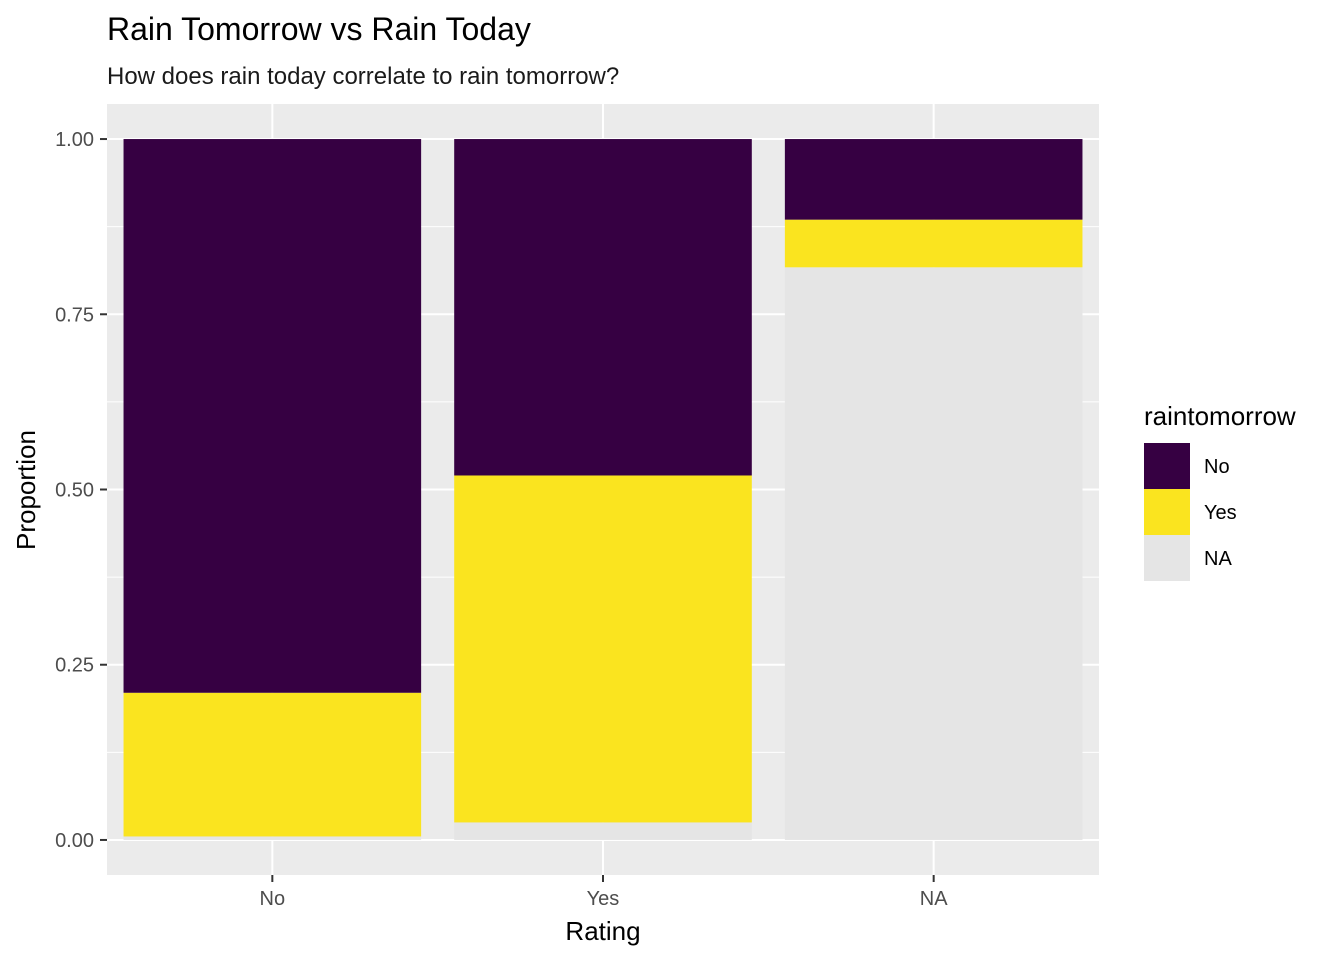 Image resolution: width=1344 pixels, height=960 pixels. What do you see at coordinates (272, 838) in the screenshot?
I see `bar-na-no` at bounding box center [272, 838].